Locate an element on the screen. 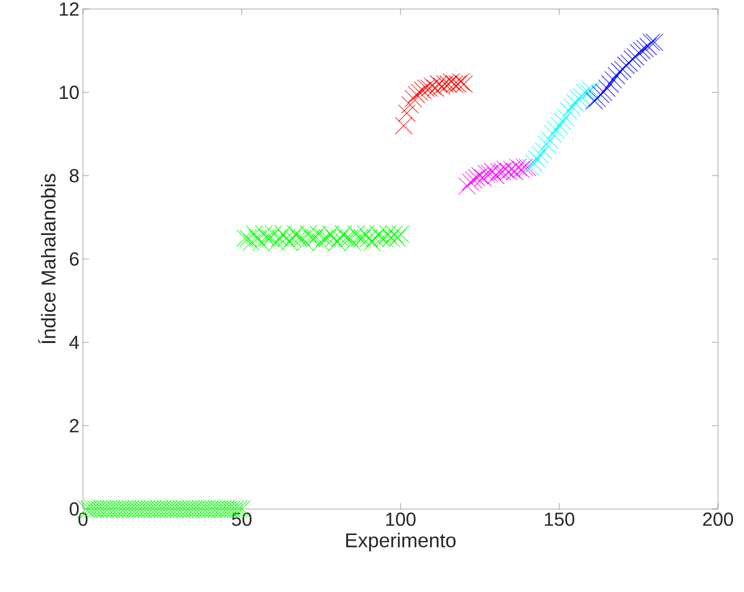 Image resolution: width=744 pixels, height=592 pixels. x-tick-label: 100 is located at coordinates (401, 519).